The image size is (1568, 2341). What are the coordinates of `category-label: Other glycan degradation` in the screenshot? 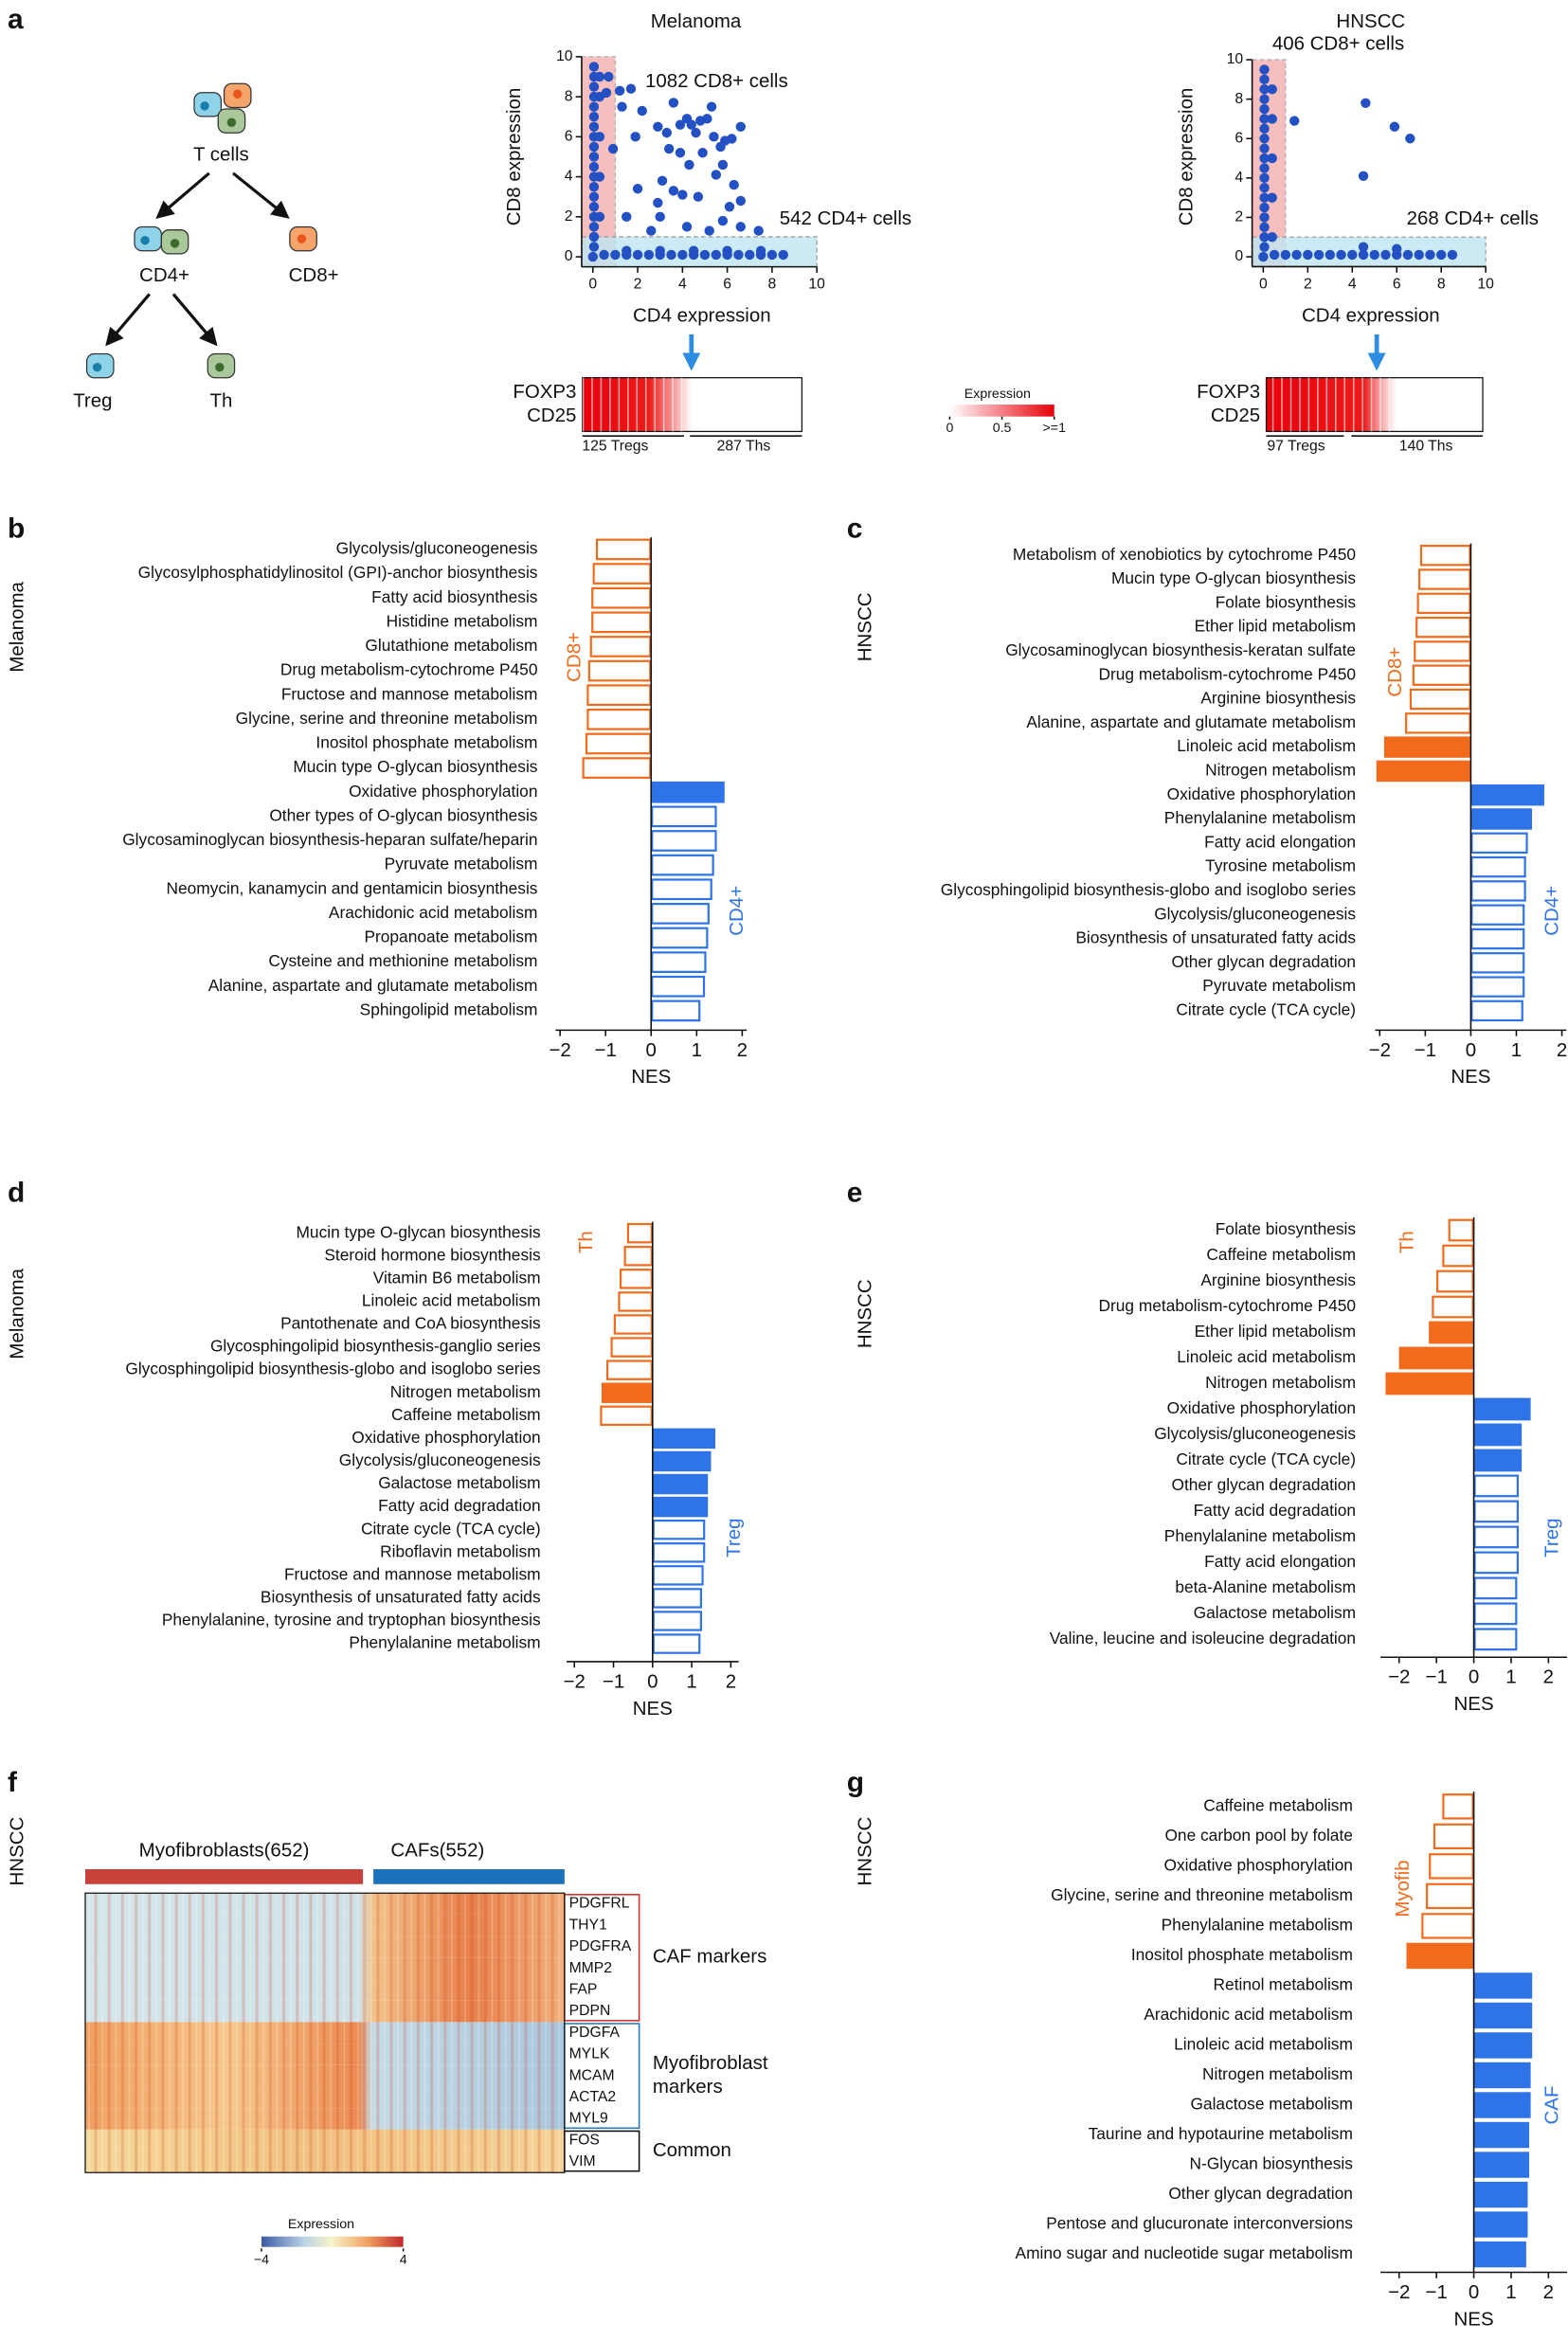 It's located at (1263, 1485).